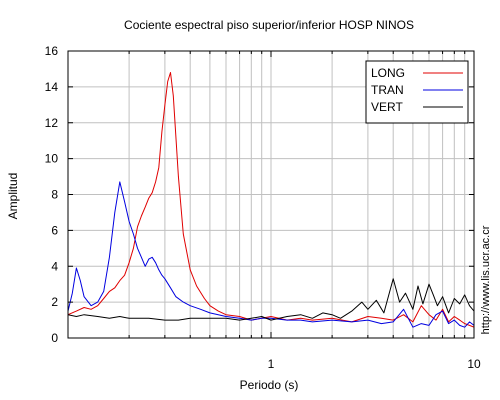 This screenshot has width=500, height=400. What do you see at coordinates (54, 230) in the screenshot?
I see `y-tick-label: 6` at bounding box center [54, 230].